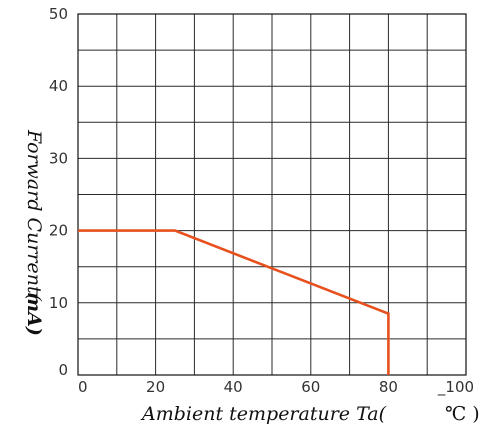 The image size is (483, 432). Describe the element at coordinates (233, 387) in the screenshot. I see `x-tick-label: 40` at that location.